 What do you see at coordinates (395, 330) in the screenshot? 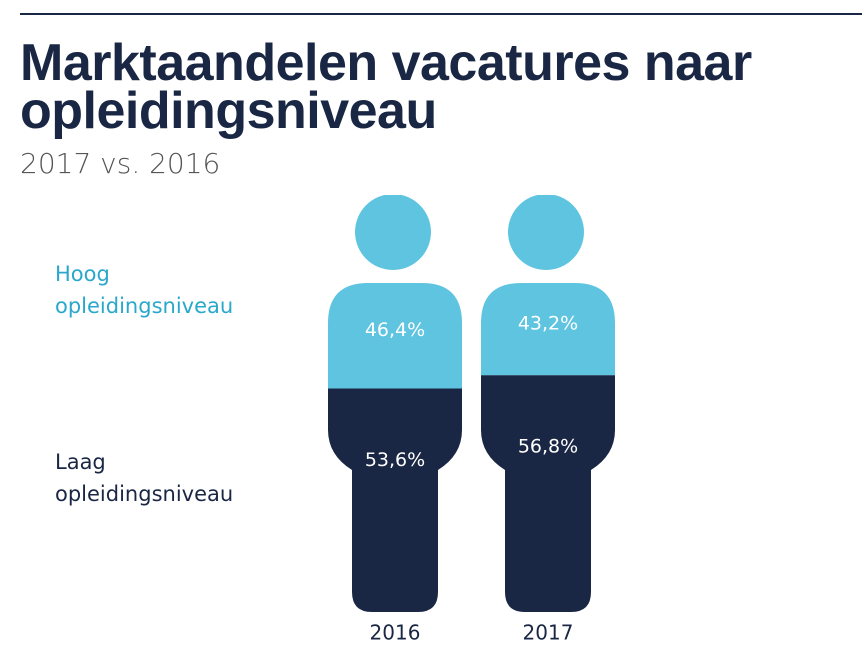
I see `value-label: 46,4%` at bounding box center [395, 330].